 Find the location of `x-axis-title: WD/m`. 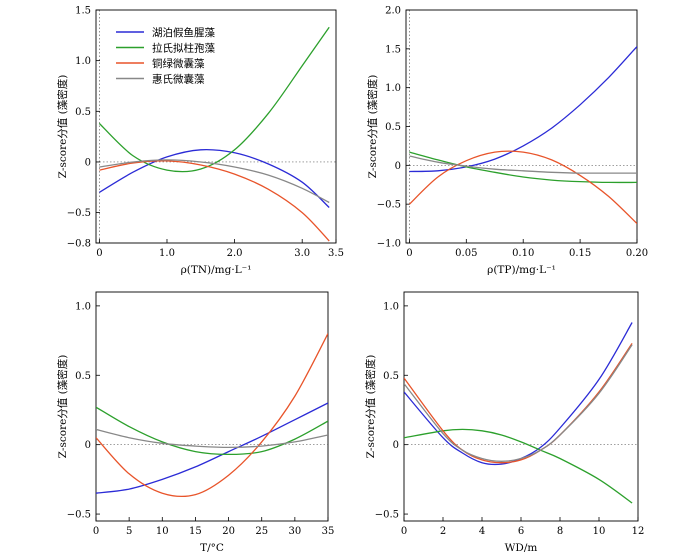

x-axis-title: WD/m is located at coordinates (521, 548).